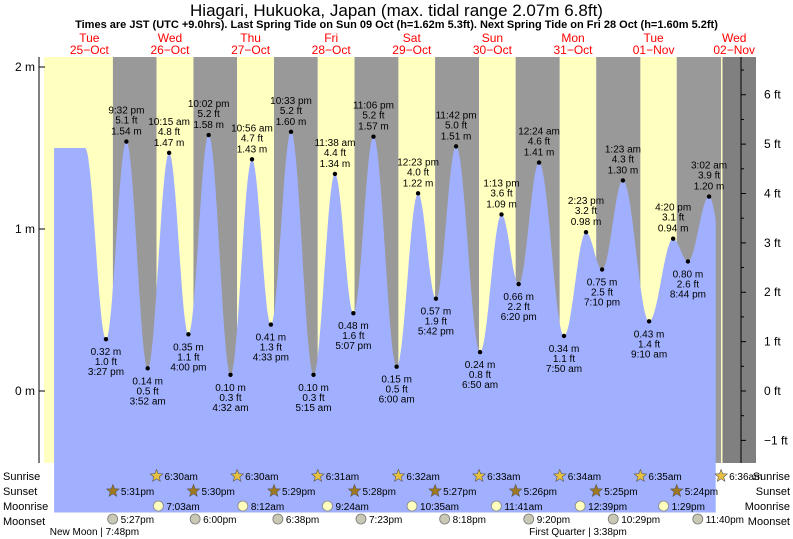 Image resolution: width=793 pixels, height=539 pixels. Describe the element at coordinates (90, 50) in the screenshot. I see `day-date: 25−Oct` at that location.